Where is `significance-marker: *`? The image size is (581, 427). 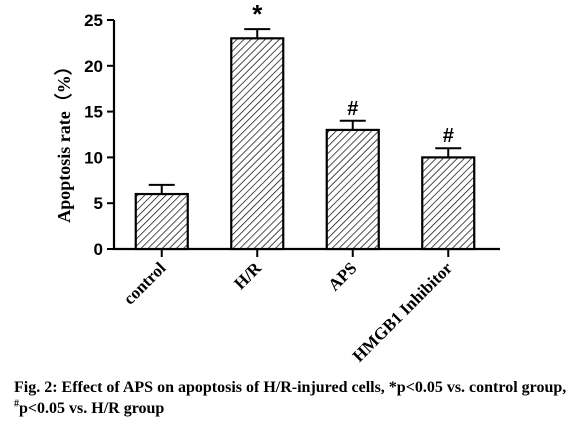 significance-marker: * is located at coordinates (257, 14).